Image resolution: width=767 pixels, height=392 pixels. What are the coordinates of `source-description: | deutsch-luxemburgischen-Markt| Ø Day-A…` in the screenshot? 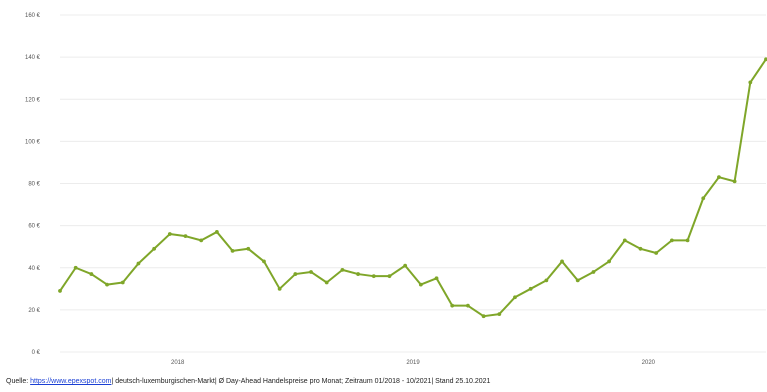 It's located at (301, 381).